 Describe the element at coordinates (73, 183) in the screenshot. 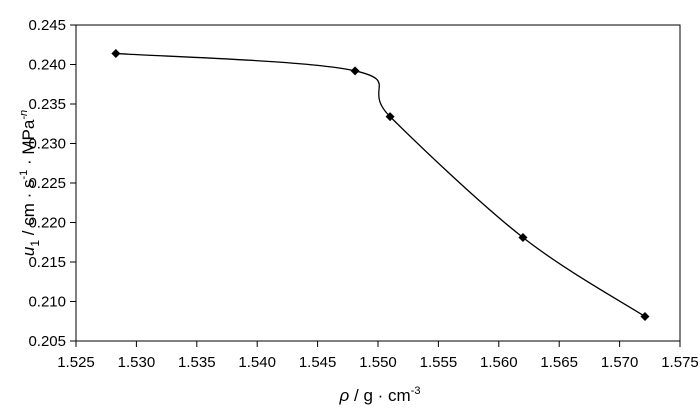

I see `y-axis-ticks` at that location.